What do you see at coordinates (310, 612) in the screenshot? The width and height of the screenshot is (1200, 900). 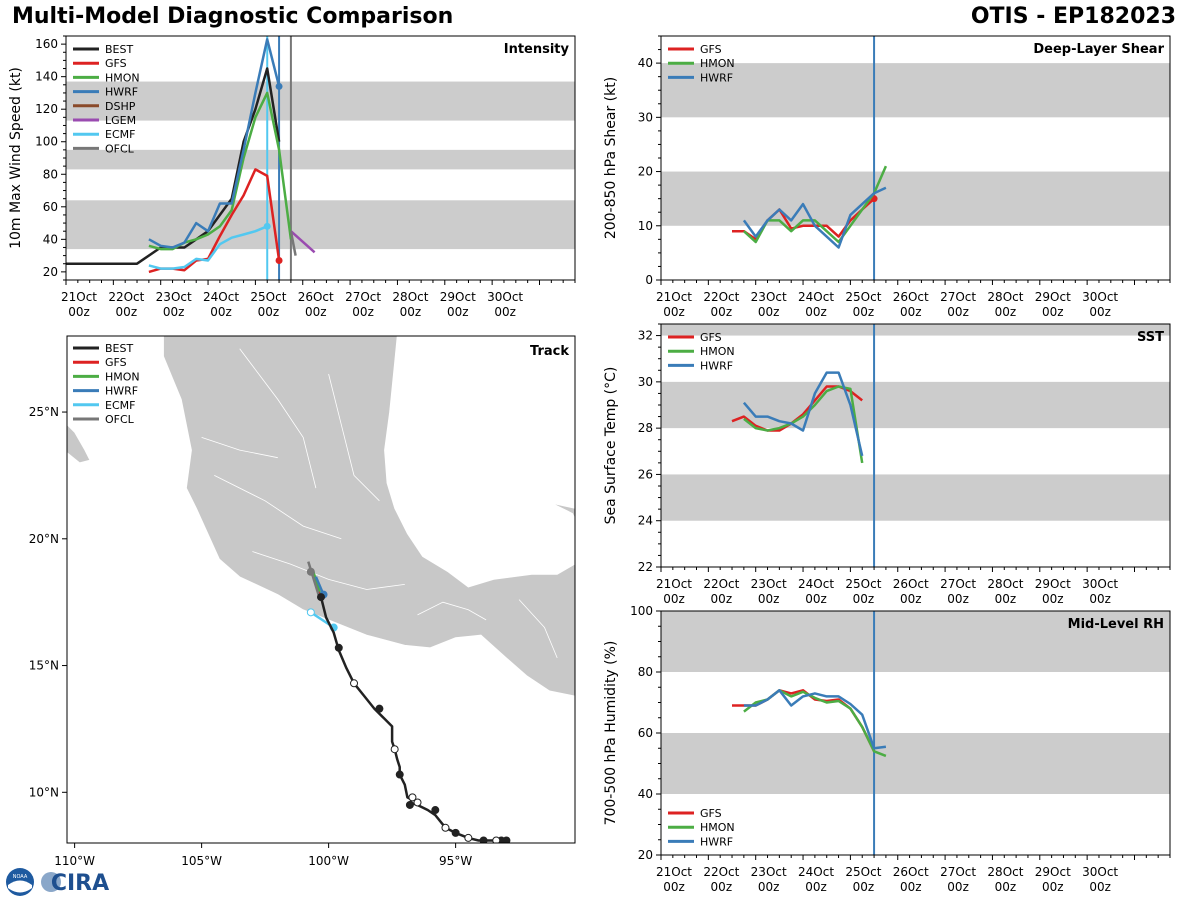 I see `track-marker-ecmf` at bounding box center [310, 612].